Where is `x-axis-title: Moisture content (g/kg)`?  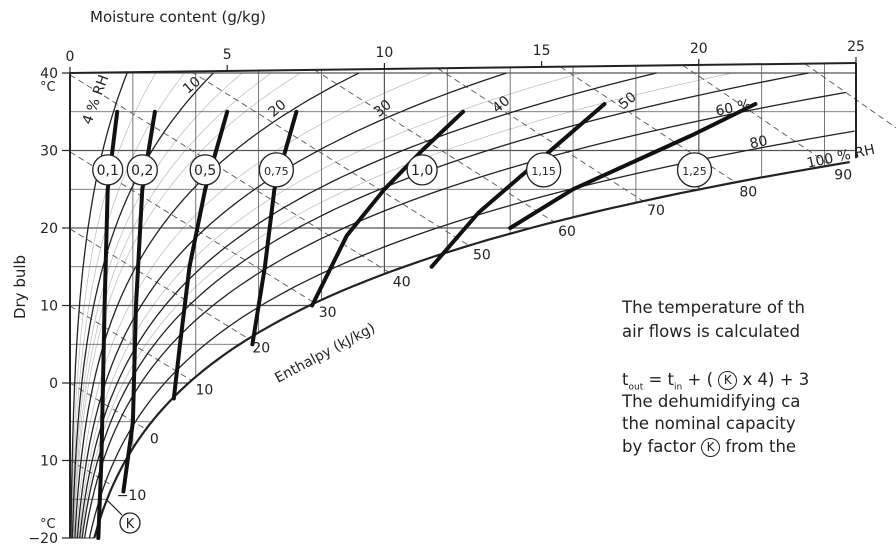
x-axis-title: Moisture content (g/kg) is located at coordinates (178, 17).